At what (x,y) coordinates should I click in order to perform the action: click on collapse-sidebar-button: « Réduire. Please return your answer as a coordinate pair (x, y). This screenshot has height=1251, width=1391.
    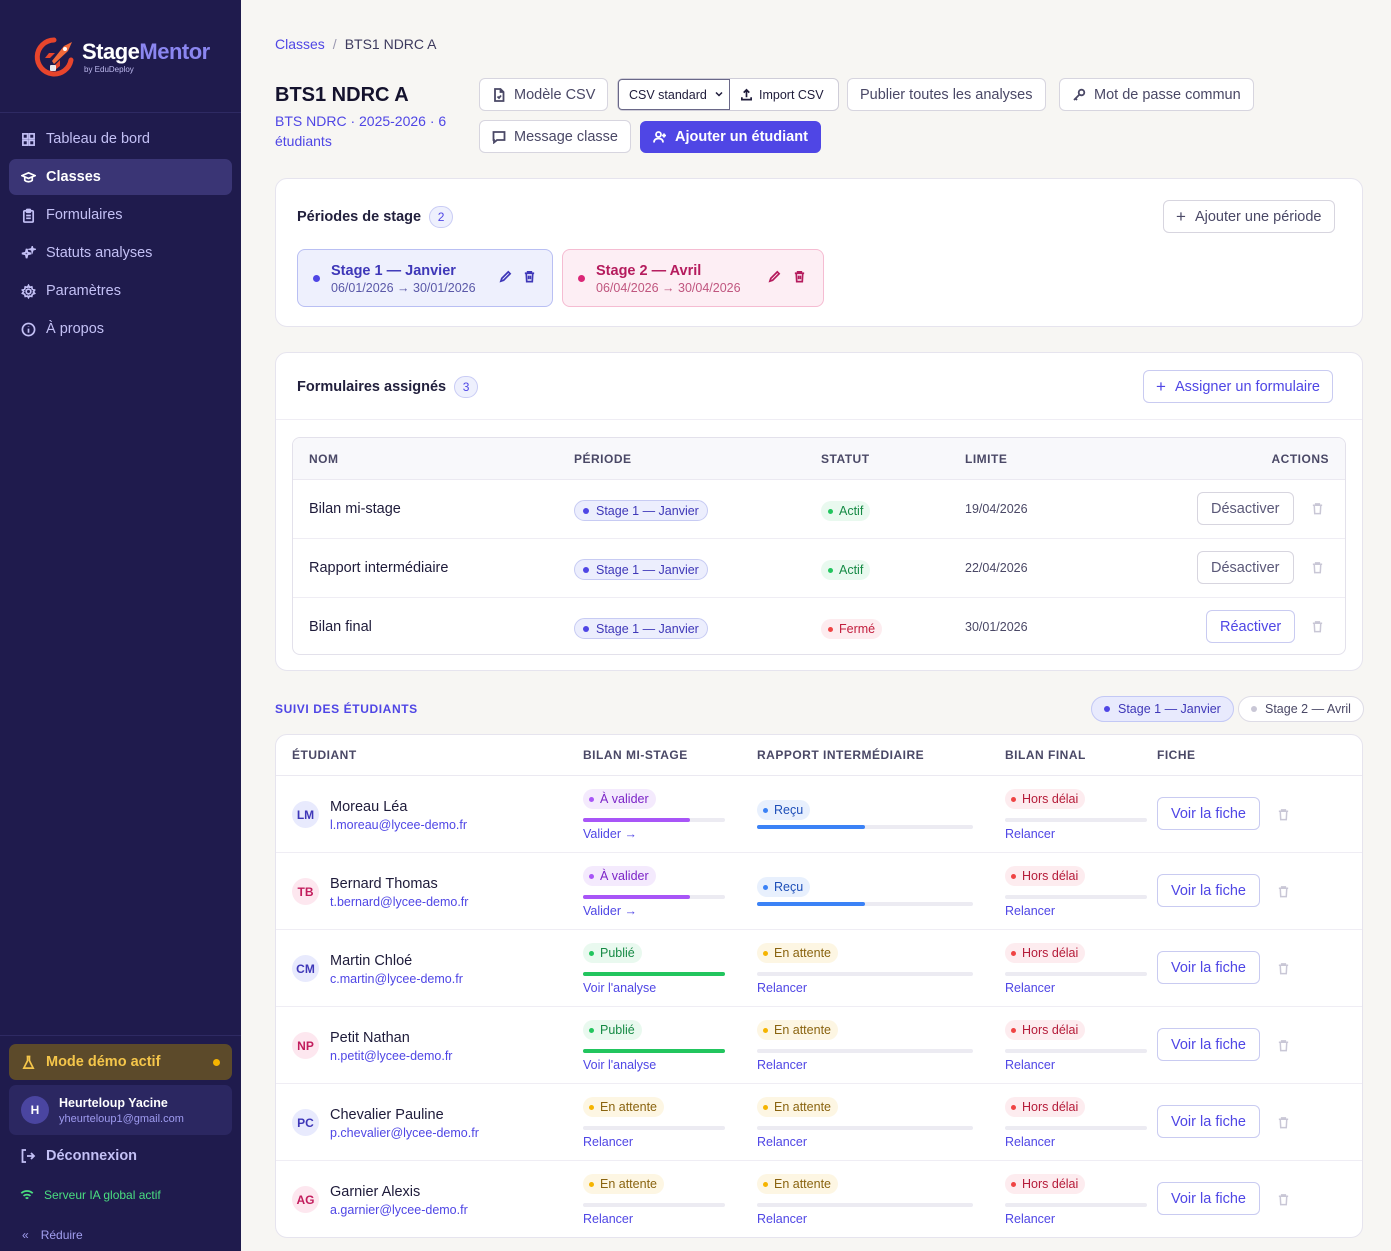
    Looking at the image, I should click on (52, 1235).